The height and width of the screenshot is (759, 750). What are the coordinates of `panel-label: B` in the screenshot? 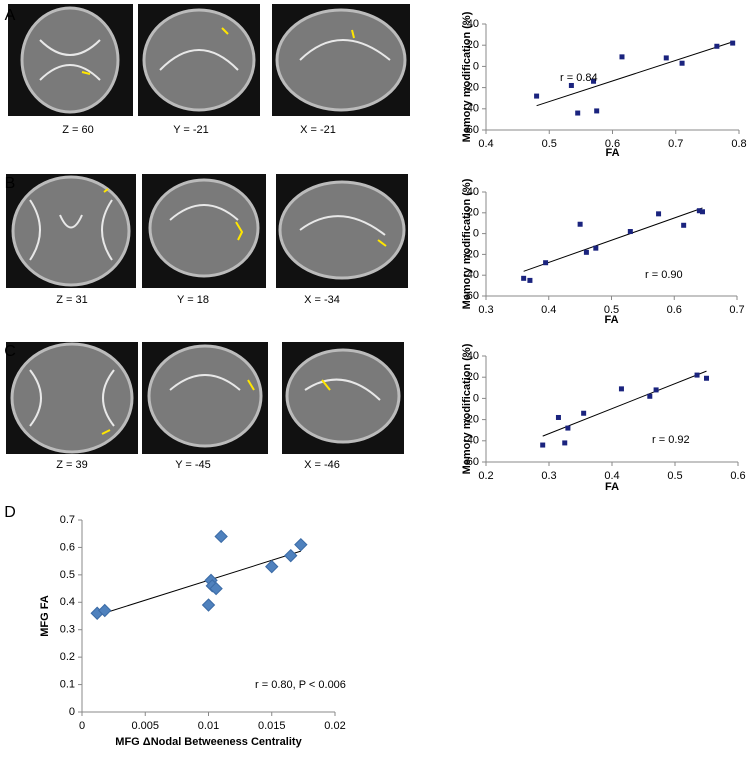 It's located at (10, 183).